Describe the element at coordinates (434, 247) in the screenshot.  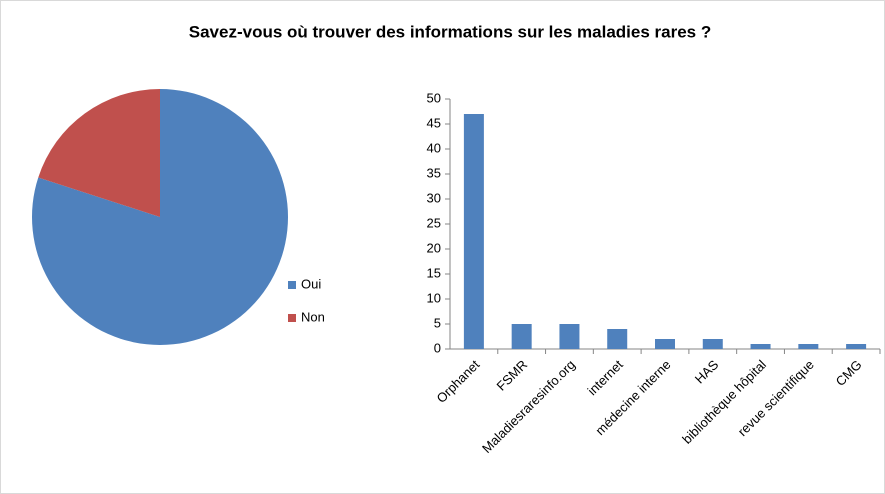
I see `y-tick-label: 20` at that location.